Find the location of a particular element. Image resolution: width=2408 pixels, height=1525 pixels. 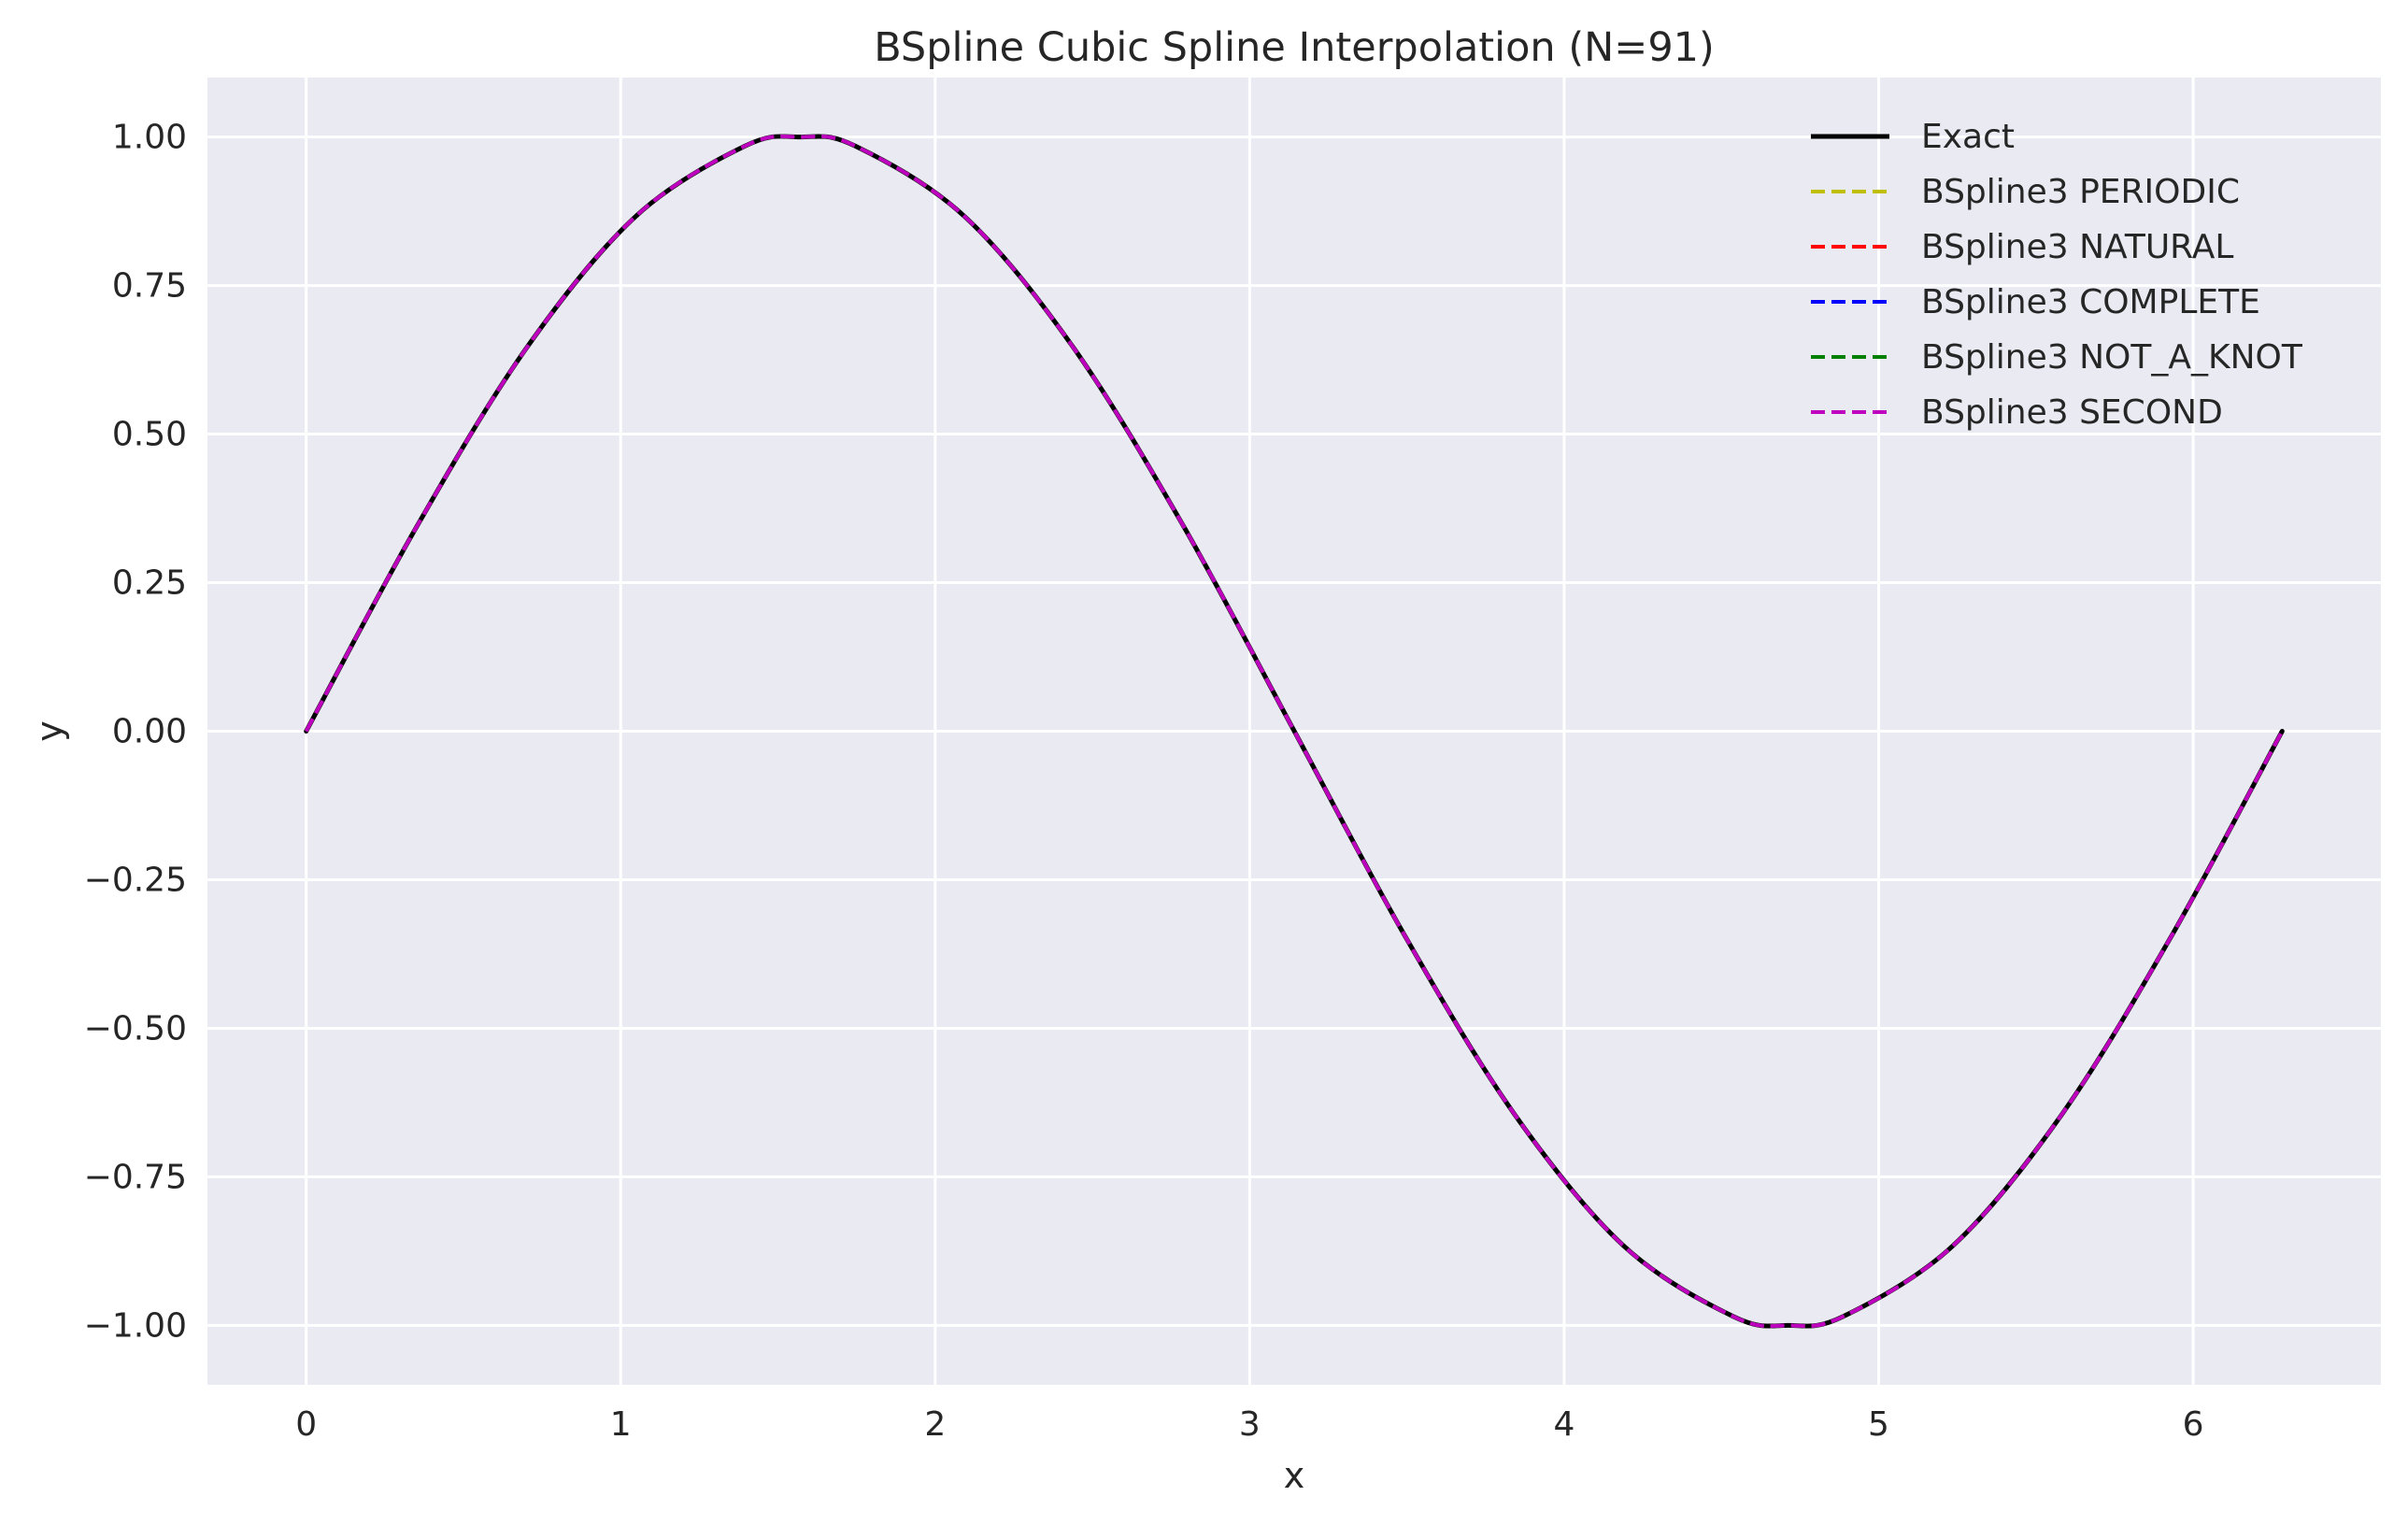

x-tick-label: 1 is located at coordinates (621, 1424).